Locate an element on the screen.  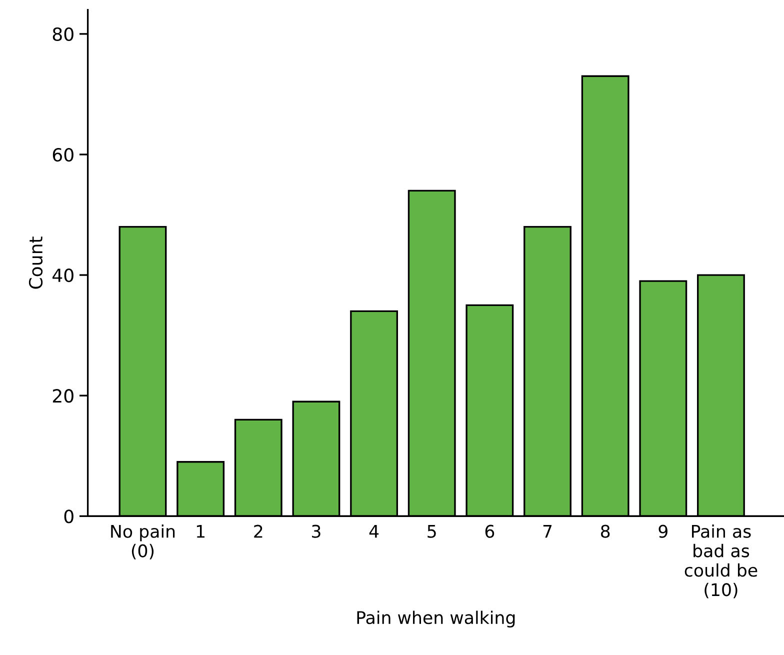
y-tick-label: 0 is located at coordinates (69, 517).